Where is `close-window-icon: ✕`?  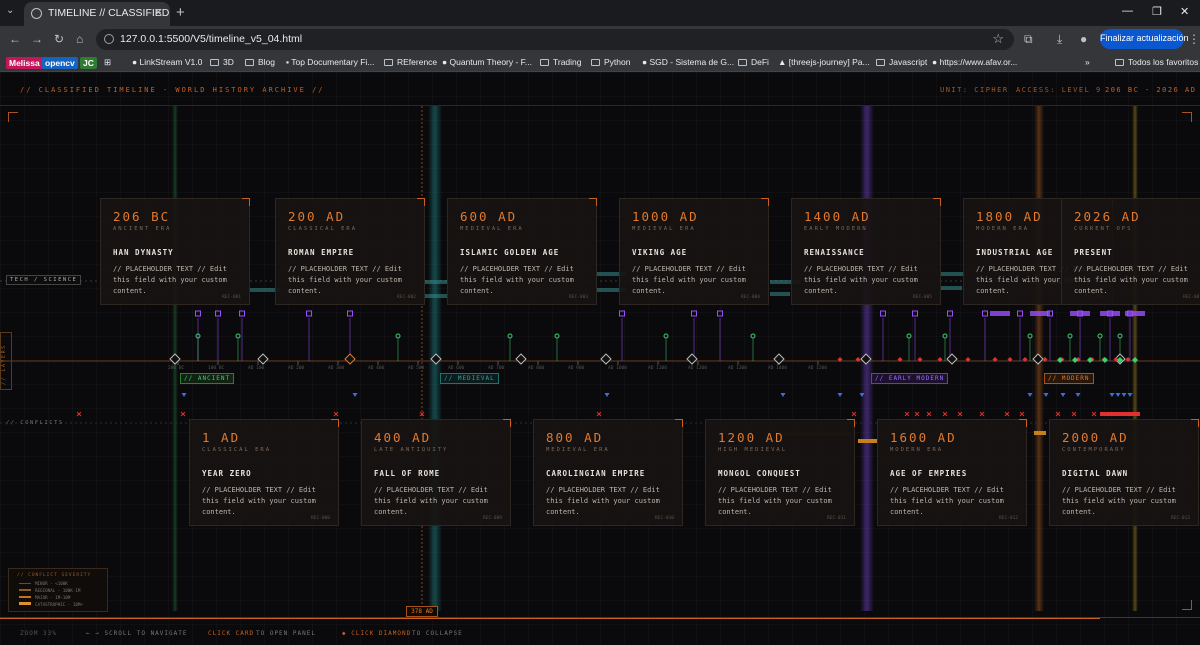 close-window-icon: ✕ is located at coordinates (1185, 12).